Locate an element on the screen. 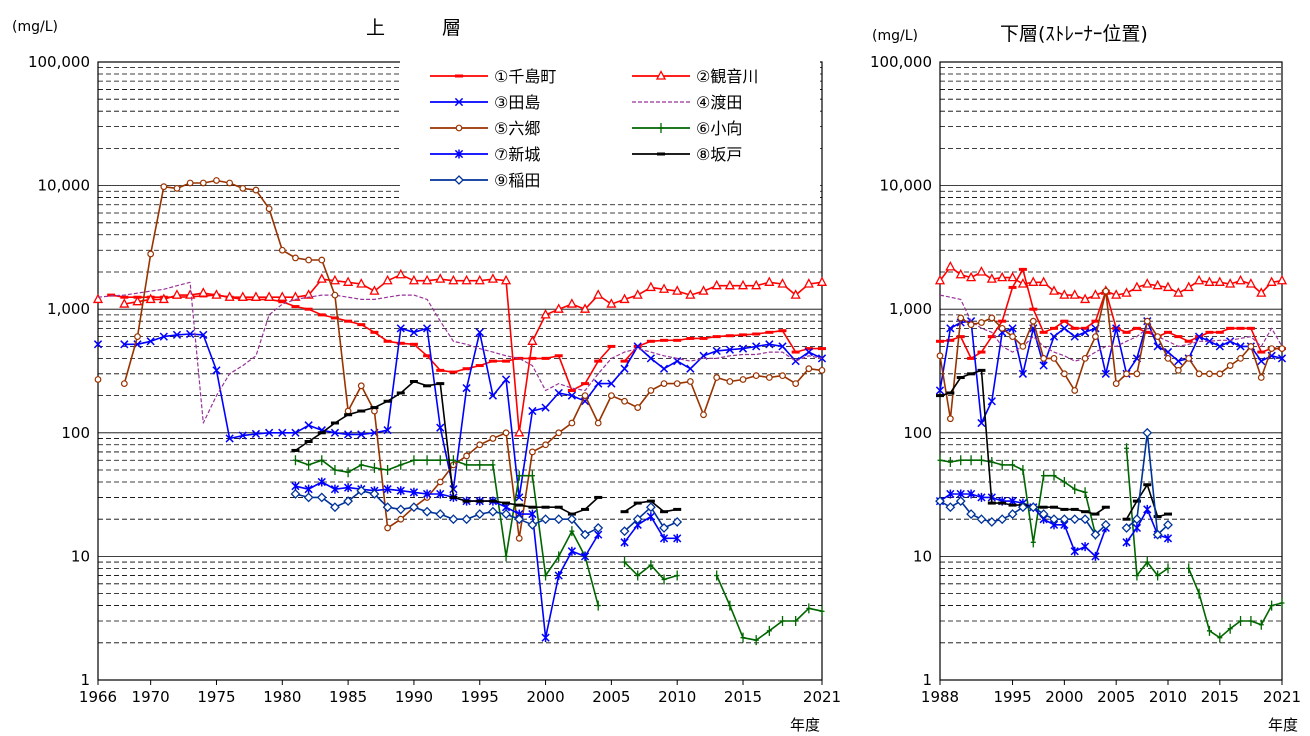 This screenshot has height=736, width=1310. left-x-tick-label: 1990 is located at coordinates (414, 697).